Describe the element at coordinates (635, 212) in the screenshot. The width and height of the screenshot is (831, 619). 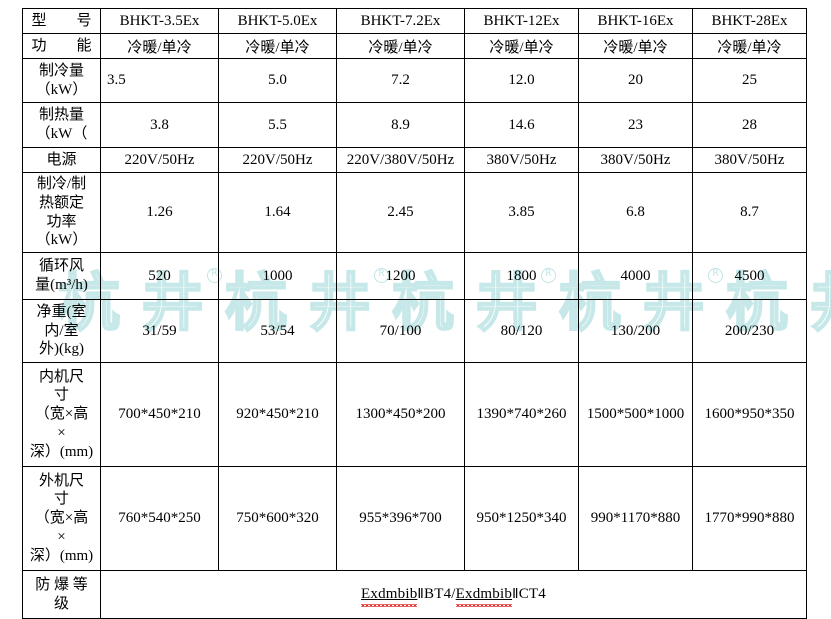
I see `cell-rated-power-5: 6.8` at that location.